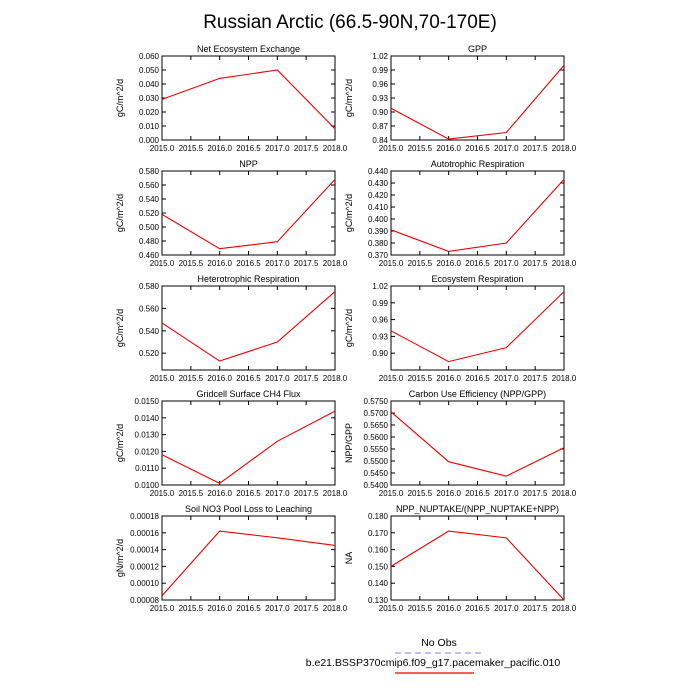 This screenshot has width=700, height=700. I want to click on y-tick-label: 0.180, so click(378, 516).